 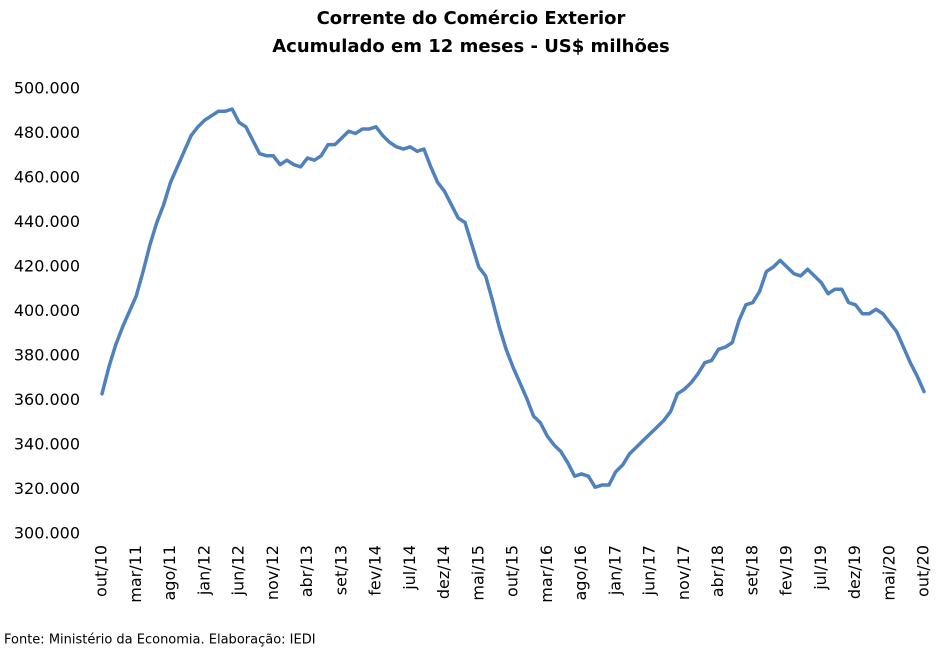 What do you see at coordinates (546, 574) in the screenshot?
I see `x-tick-label: mar/16` at bounding box center [546, 574].